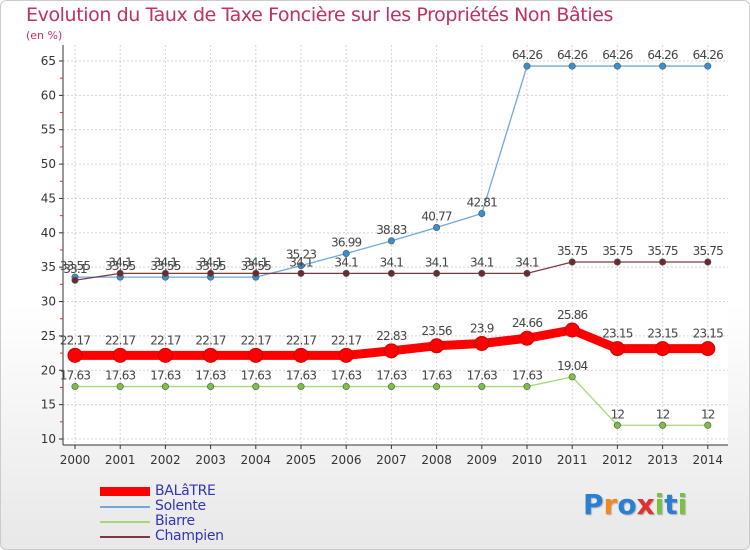 The height and width of the screenshot is (550, 750). Describe the element at coordinates (645, 504) in the screenshot. I see `logo-letter: x` at that location.